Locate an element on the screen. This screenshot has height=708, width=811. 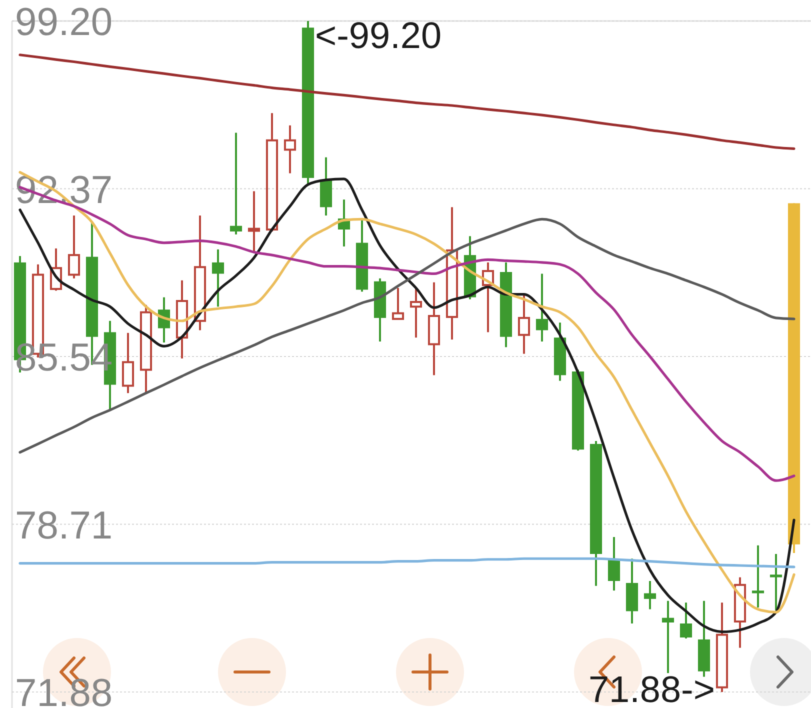
y-tick-label: 71.88 is located at coordinates (64, 690).